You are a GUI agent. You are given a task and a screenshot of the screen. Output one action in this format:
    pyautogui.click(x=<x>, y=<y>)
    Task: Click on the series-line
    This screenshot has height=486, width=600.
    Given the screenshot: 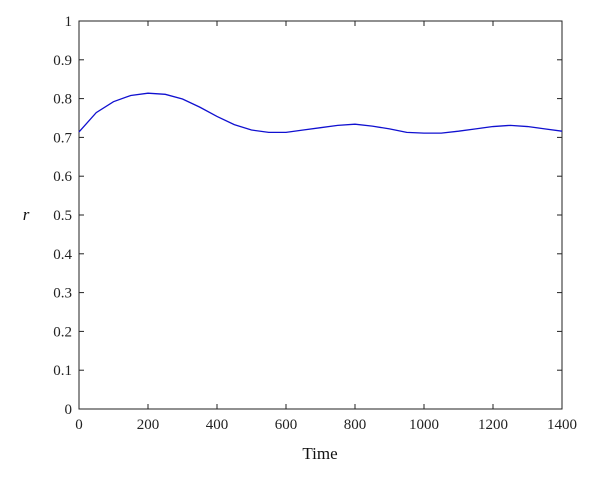 What is the action you would take?
    pyautogui.click(x=320, y=113)
    